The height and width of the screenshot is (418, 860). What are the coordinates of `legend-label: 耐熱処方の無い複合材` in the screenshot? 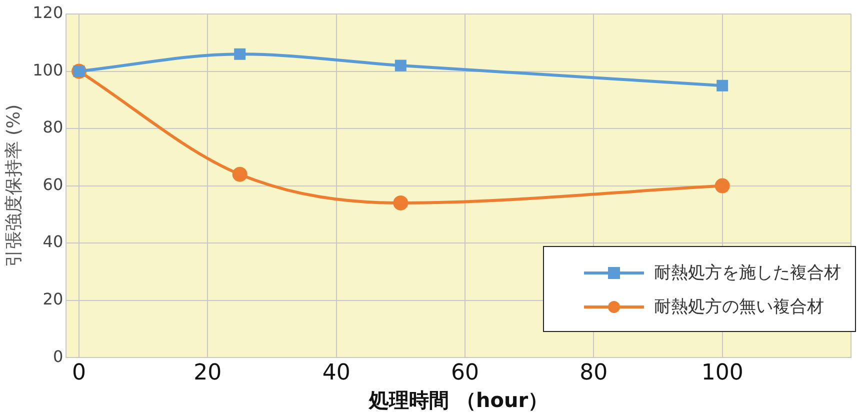 It's located at (739, 307).